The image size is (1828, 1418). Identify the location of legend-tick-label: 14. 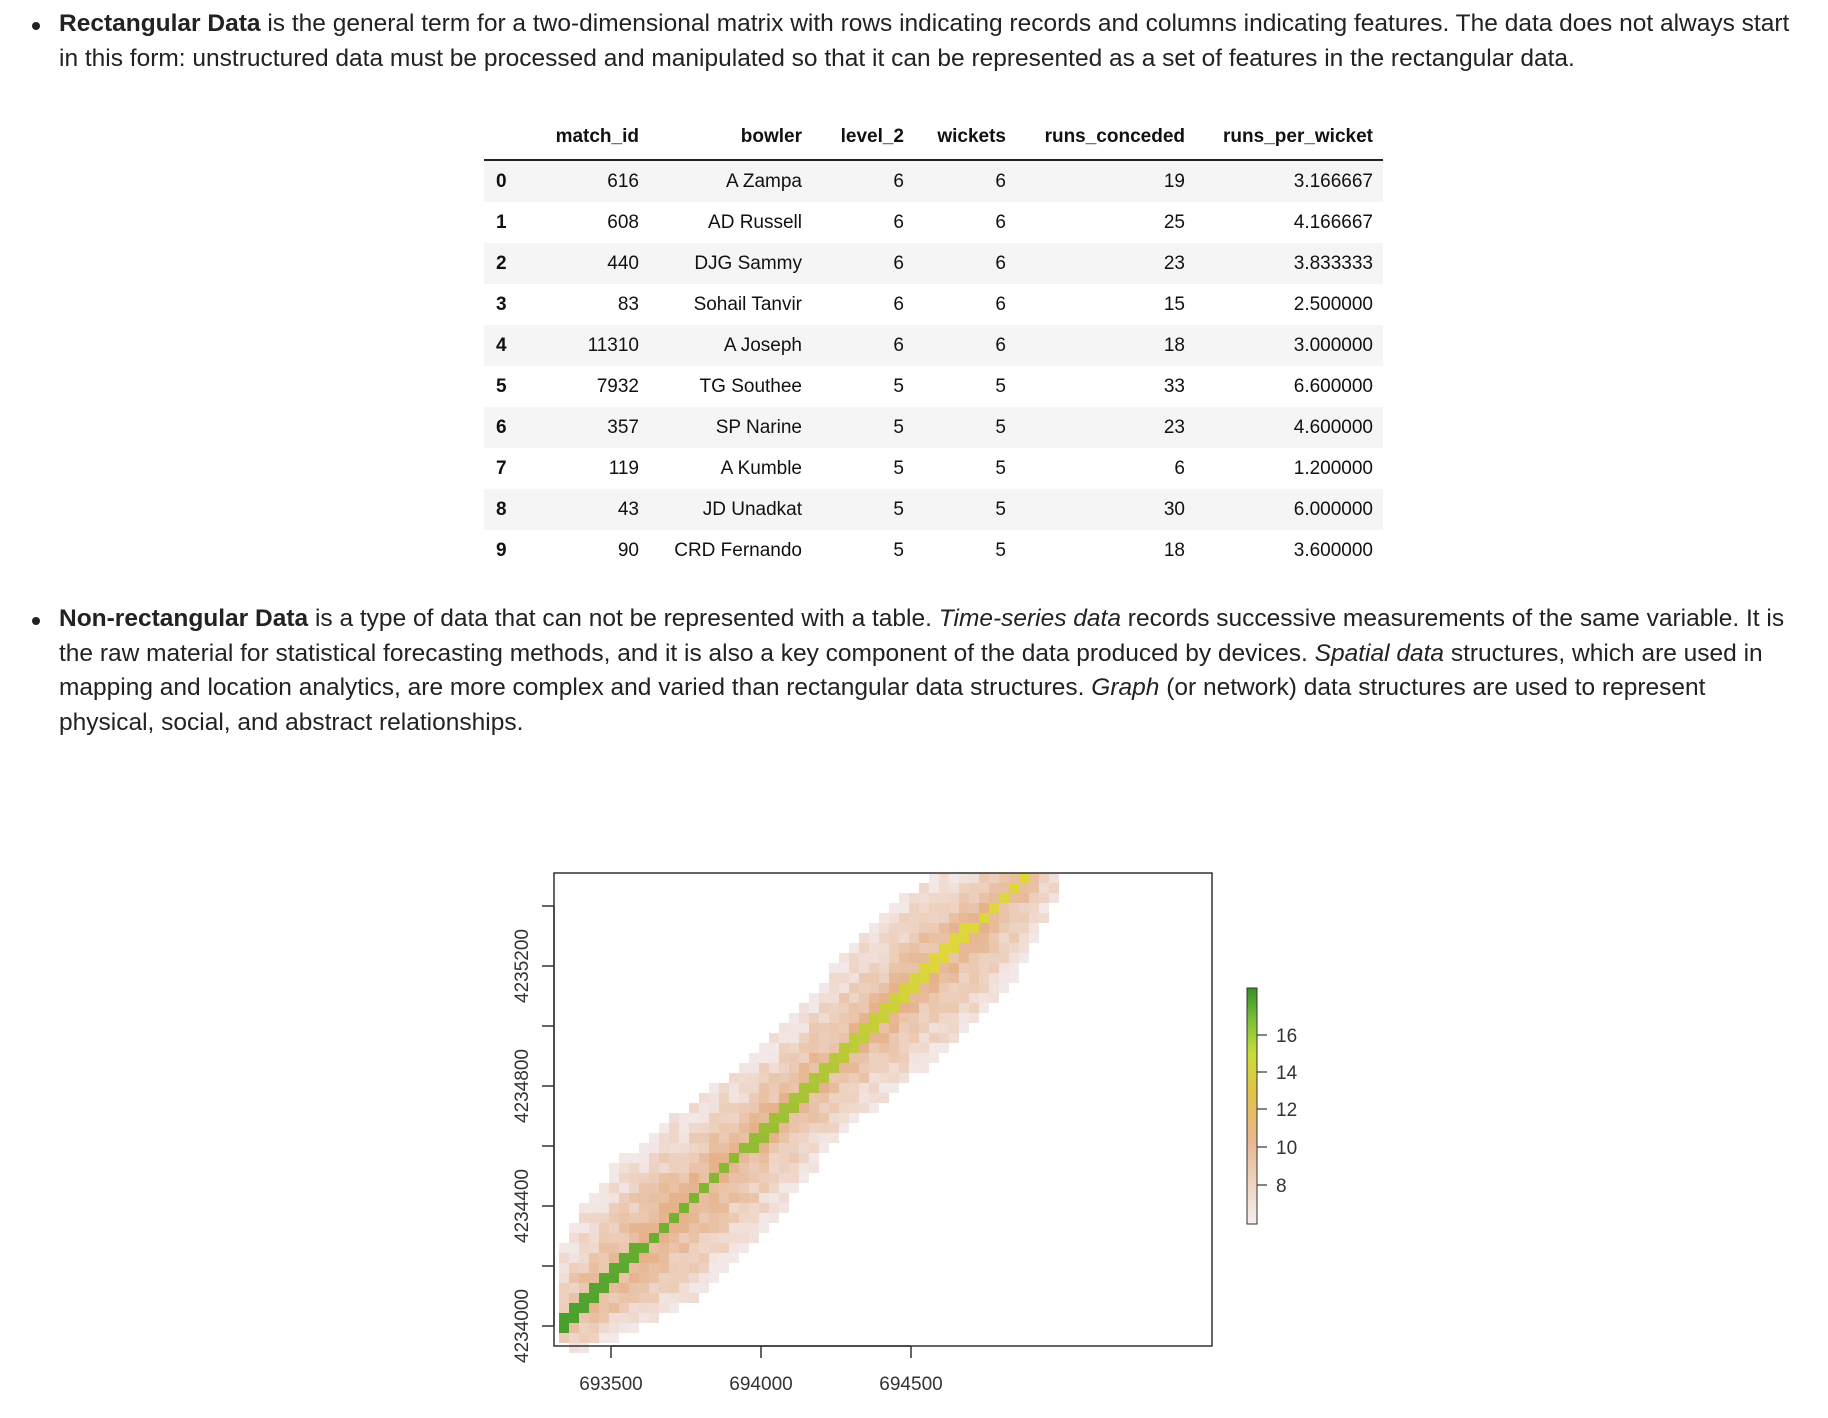
(1287, 1073).